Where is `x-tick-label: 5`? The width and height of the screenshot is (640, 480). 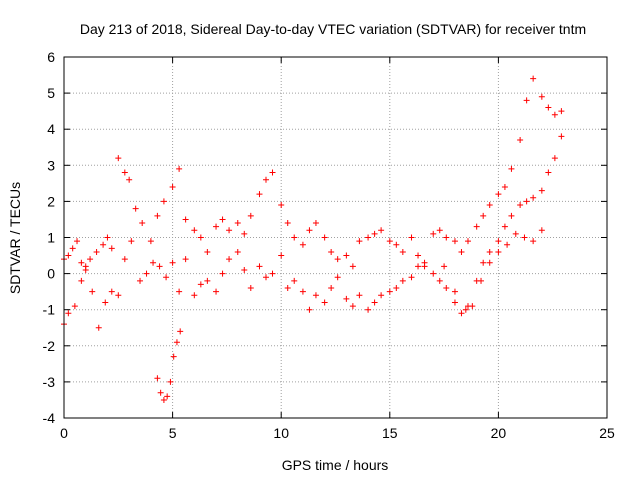
x-tick-label: 5 is located at coordinates (173, 433).